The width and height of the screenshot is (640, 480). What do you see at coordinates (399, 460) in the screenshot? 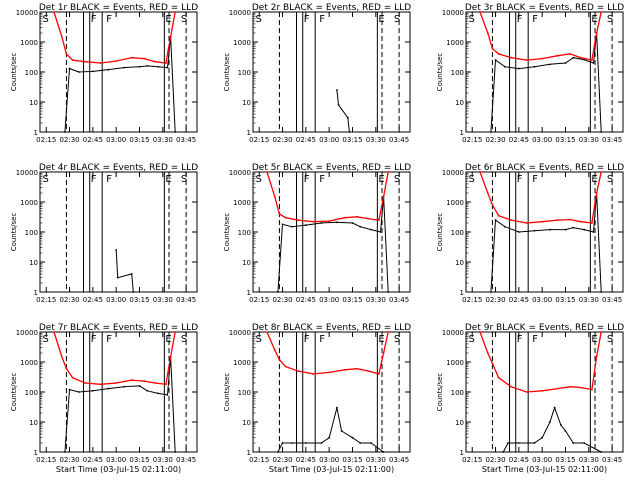
I see `x-tick-label: 03:45` at bounding box center [399, 460].